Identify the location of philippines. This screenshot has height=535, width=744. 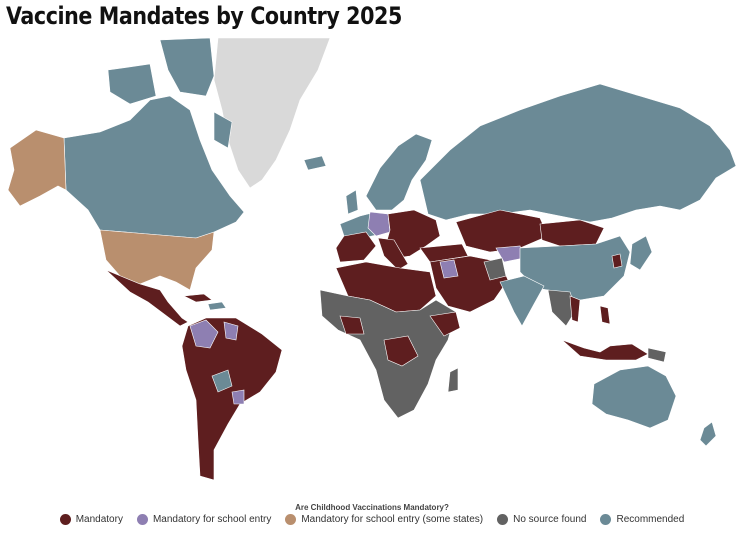
(605, 315).